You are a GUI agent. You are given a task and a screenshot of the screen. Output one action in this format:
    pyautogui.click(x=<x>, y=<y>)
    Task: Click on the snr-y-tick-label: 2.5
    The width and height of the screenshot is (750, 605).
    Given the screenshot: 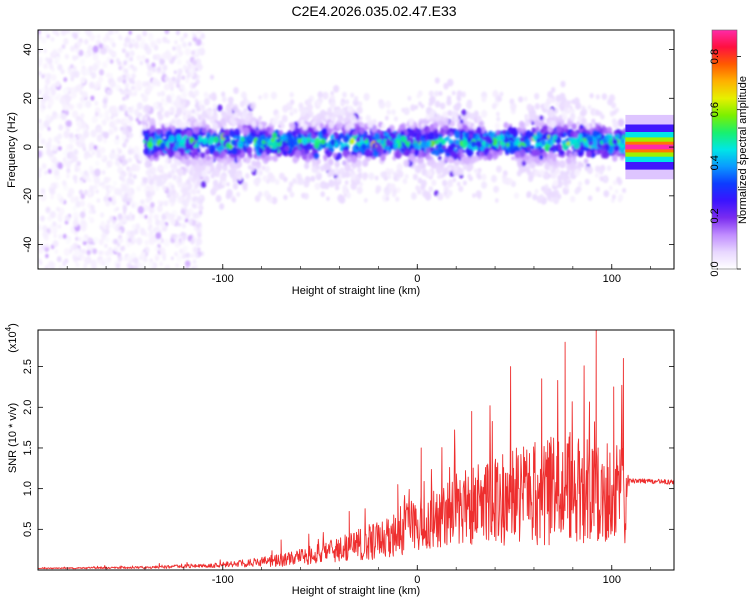 What is the action you would take?
    pyautogui.click(x=28, y=366)
    